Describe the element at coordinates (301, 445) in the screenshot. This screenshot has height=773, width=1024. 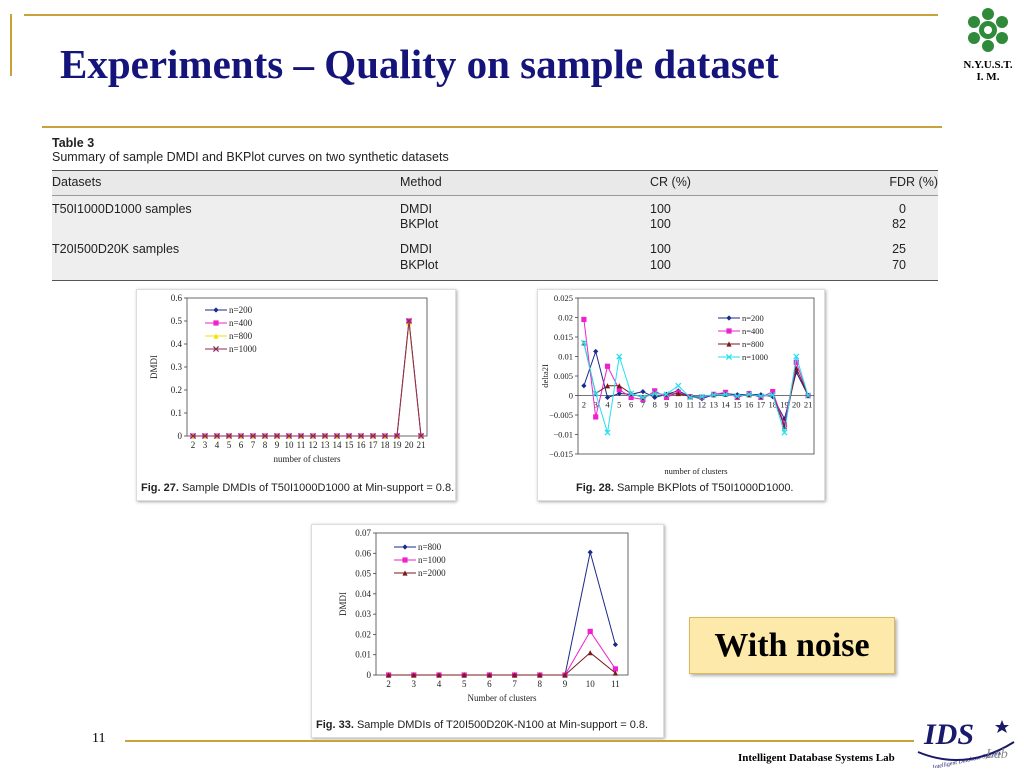
I see `x-tick-label: 11` at that location.